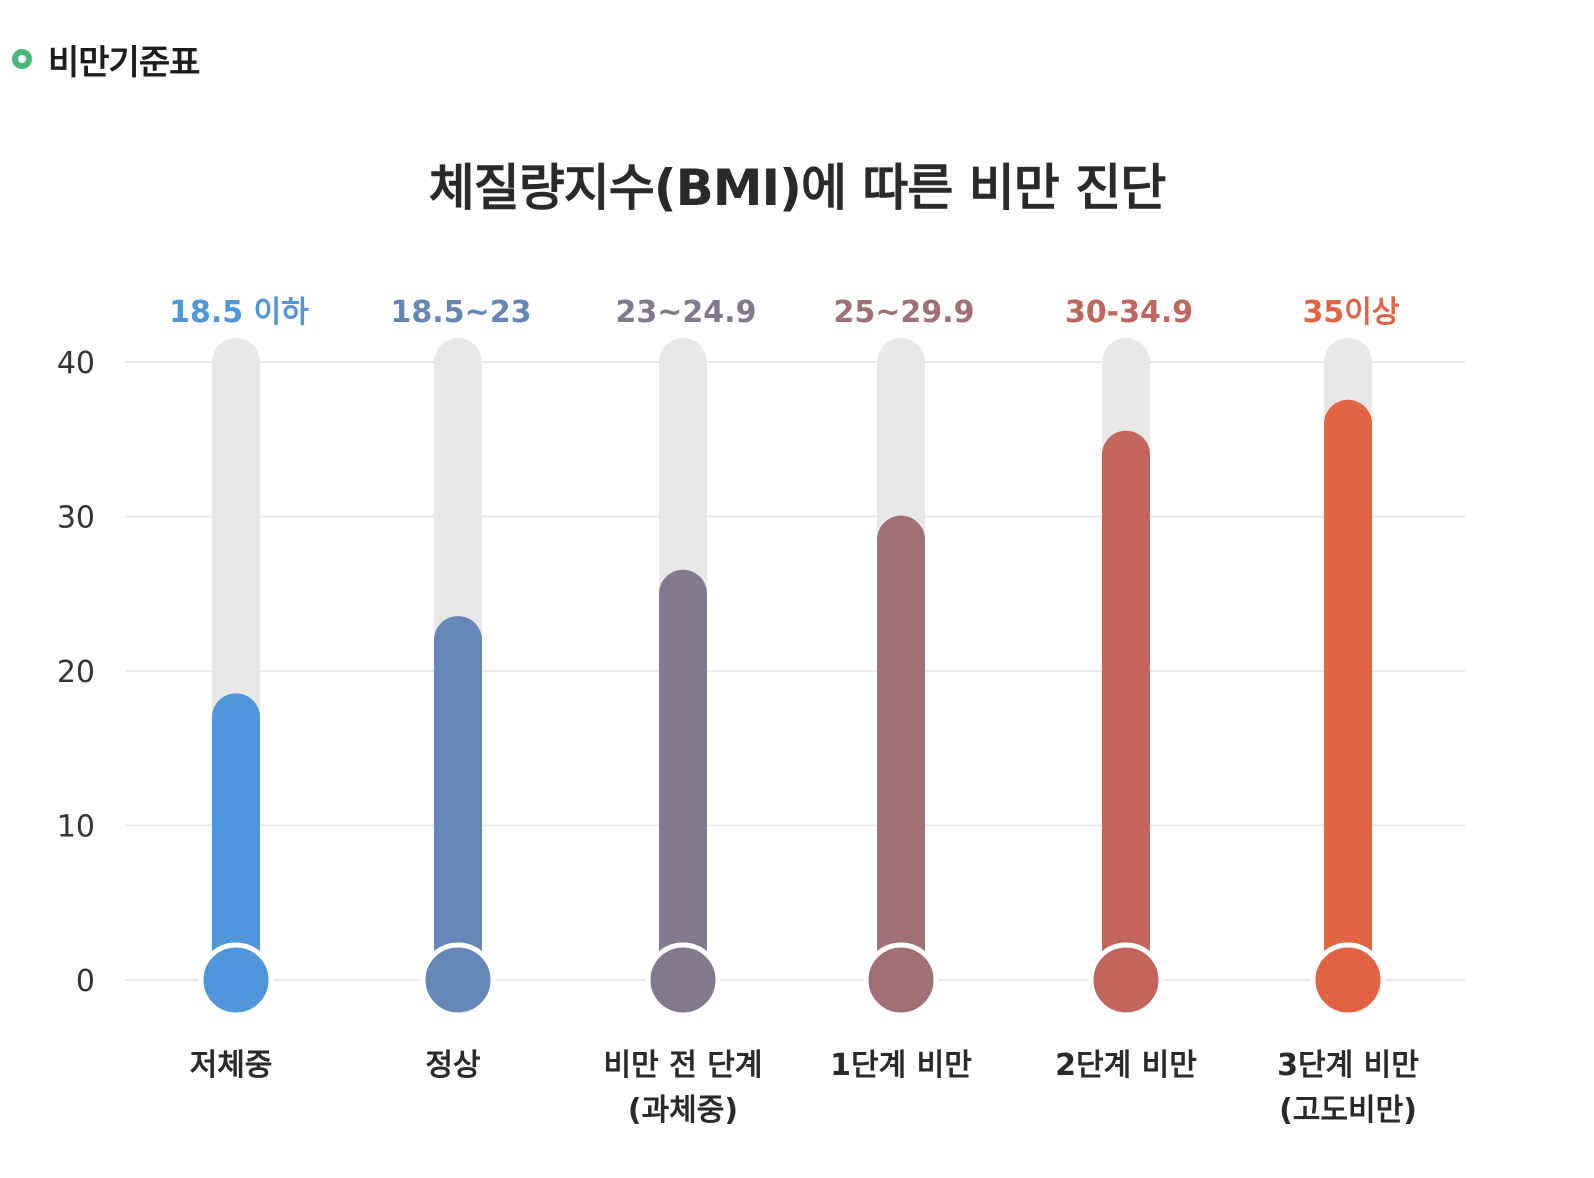 The width and height of the screenshot is (1594, 1178). Describe the element at coordinates (1129, 312) in the screenshot. I see `range-label: 30-34.9` at that location.